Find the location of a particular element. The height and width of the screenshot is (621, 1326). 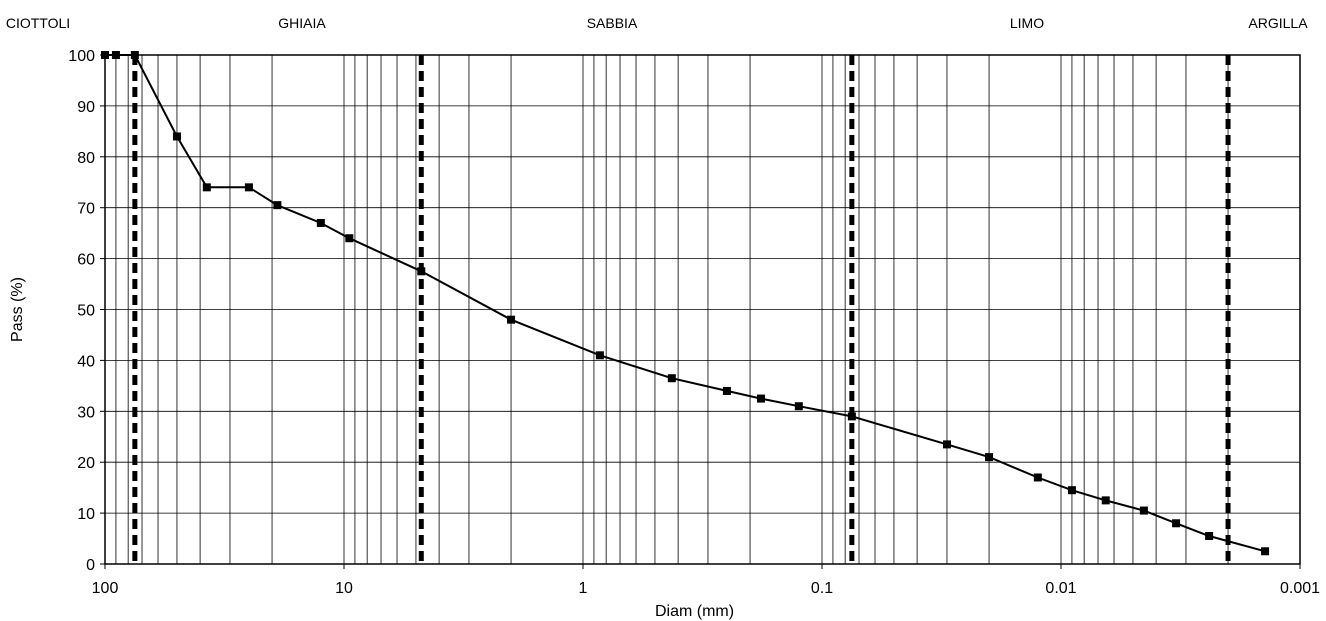

zone-label-limo: LIMO is located at coordinates (1027, 23).